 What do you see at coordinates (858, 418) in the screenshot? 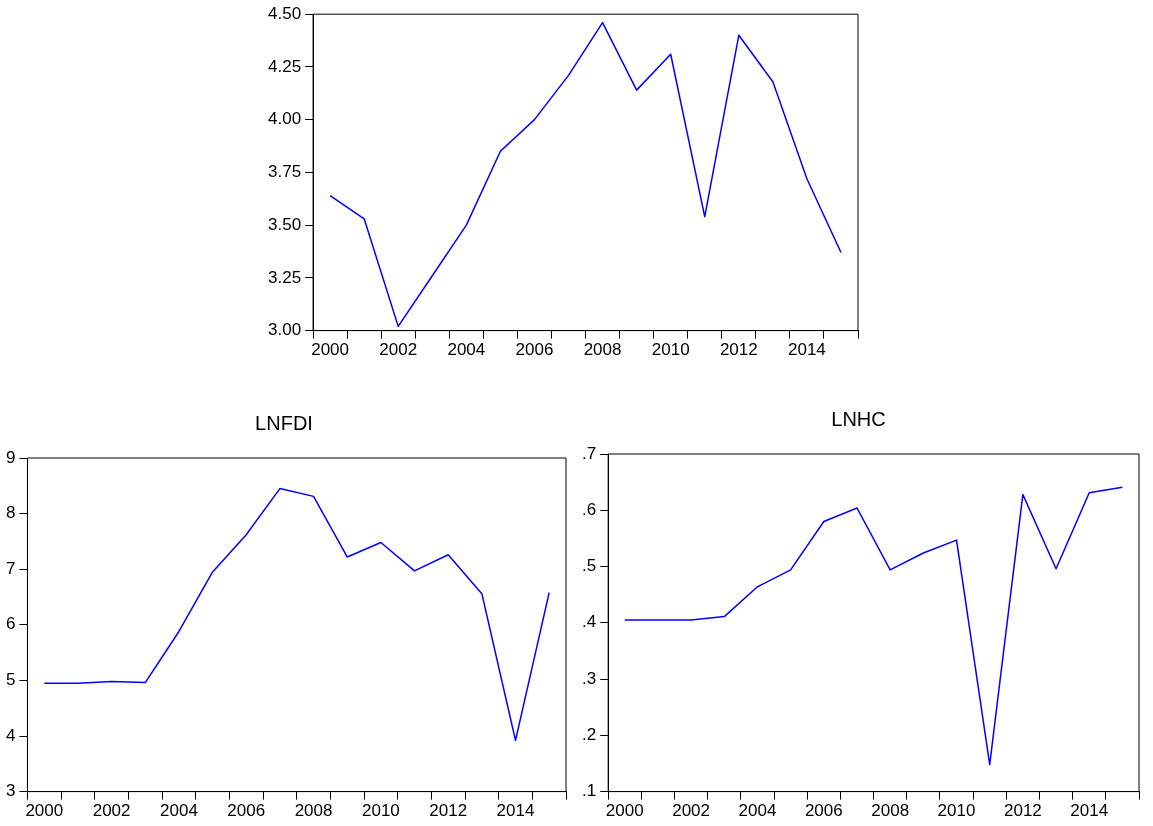
I see `chart-title: LNHC` at bounding box center [858, 418].